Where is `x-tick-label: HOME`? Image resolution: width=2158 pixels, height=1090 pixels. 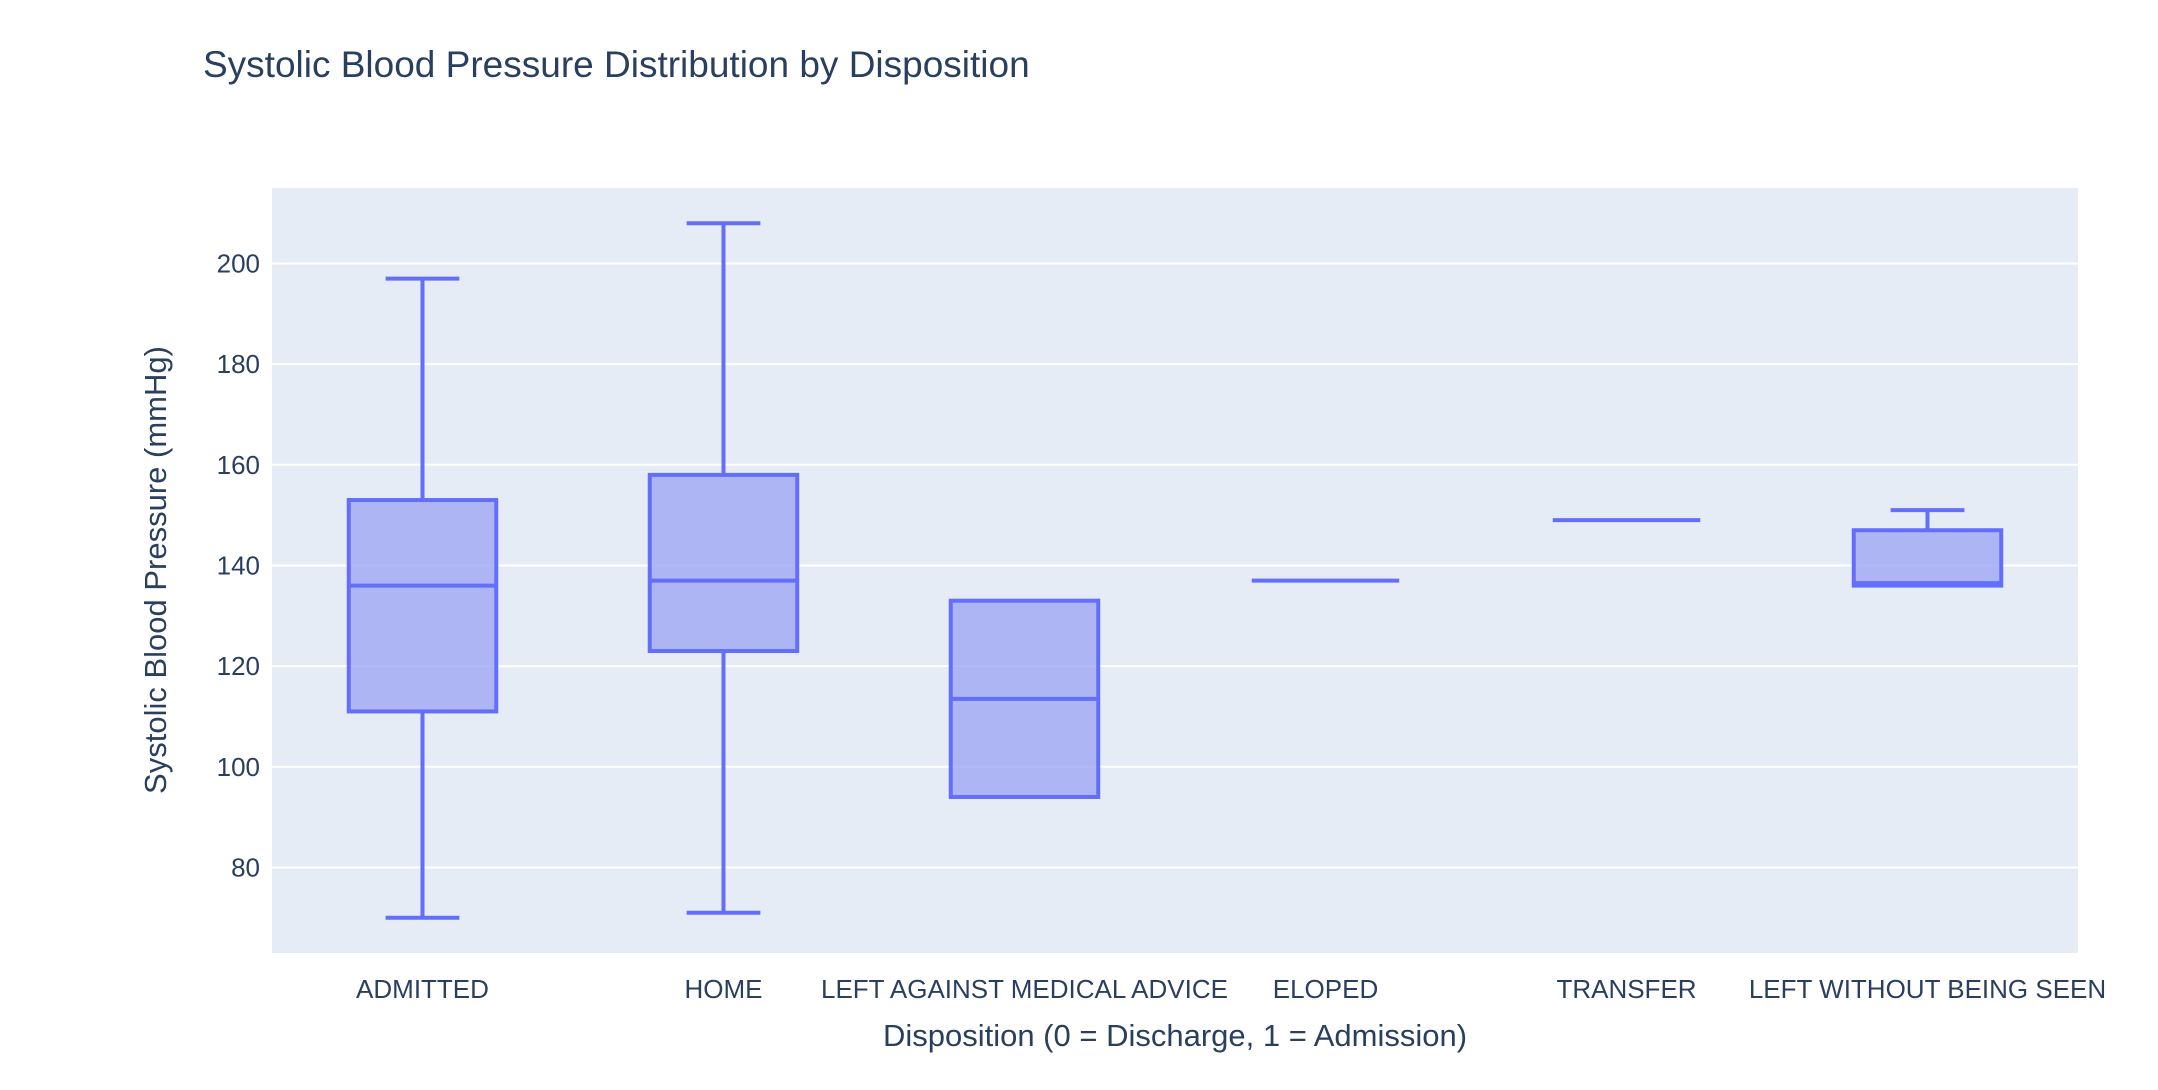
x-tick-label: HOME is located at coordinates (724, 989).